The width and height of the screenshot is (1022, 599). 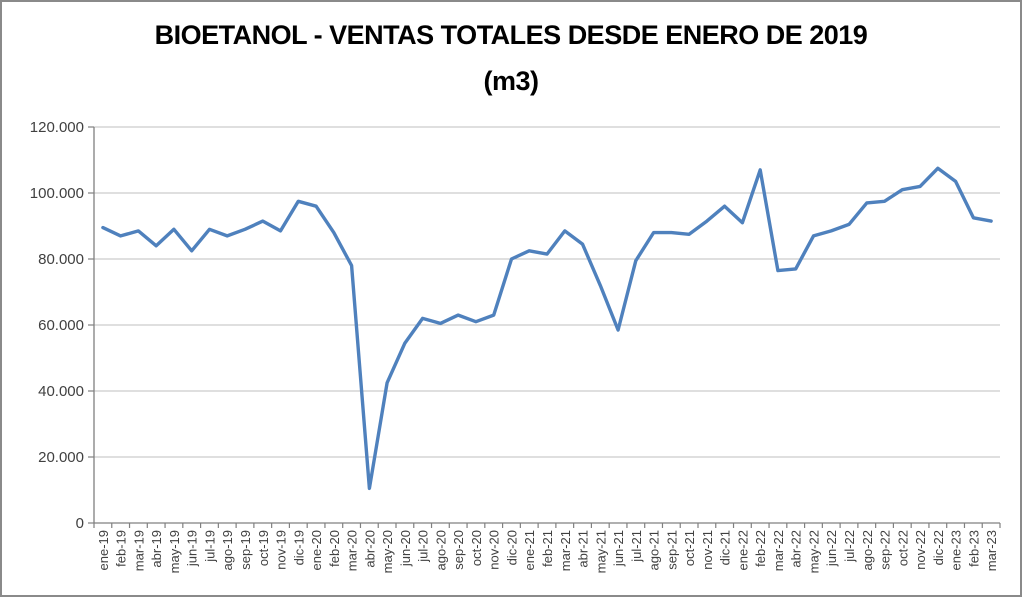 I want to click on x-tick-label: sep-22, so click(x=885, y=550).